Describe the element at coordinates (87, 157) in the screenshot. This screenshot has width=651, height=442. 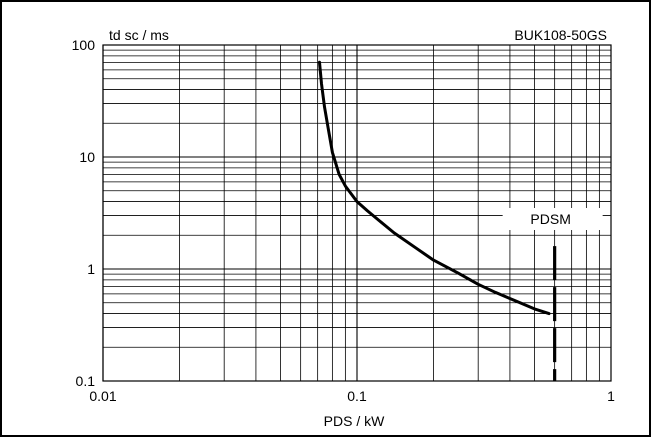
I see `y-tick-label: 10` at that location.